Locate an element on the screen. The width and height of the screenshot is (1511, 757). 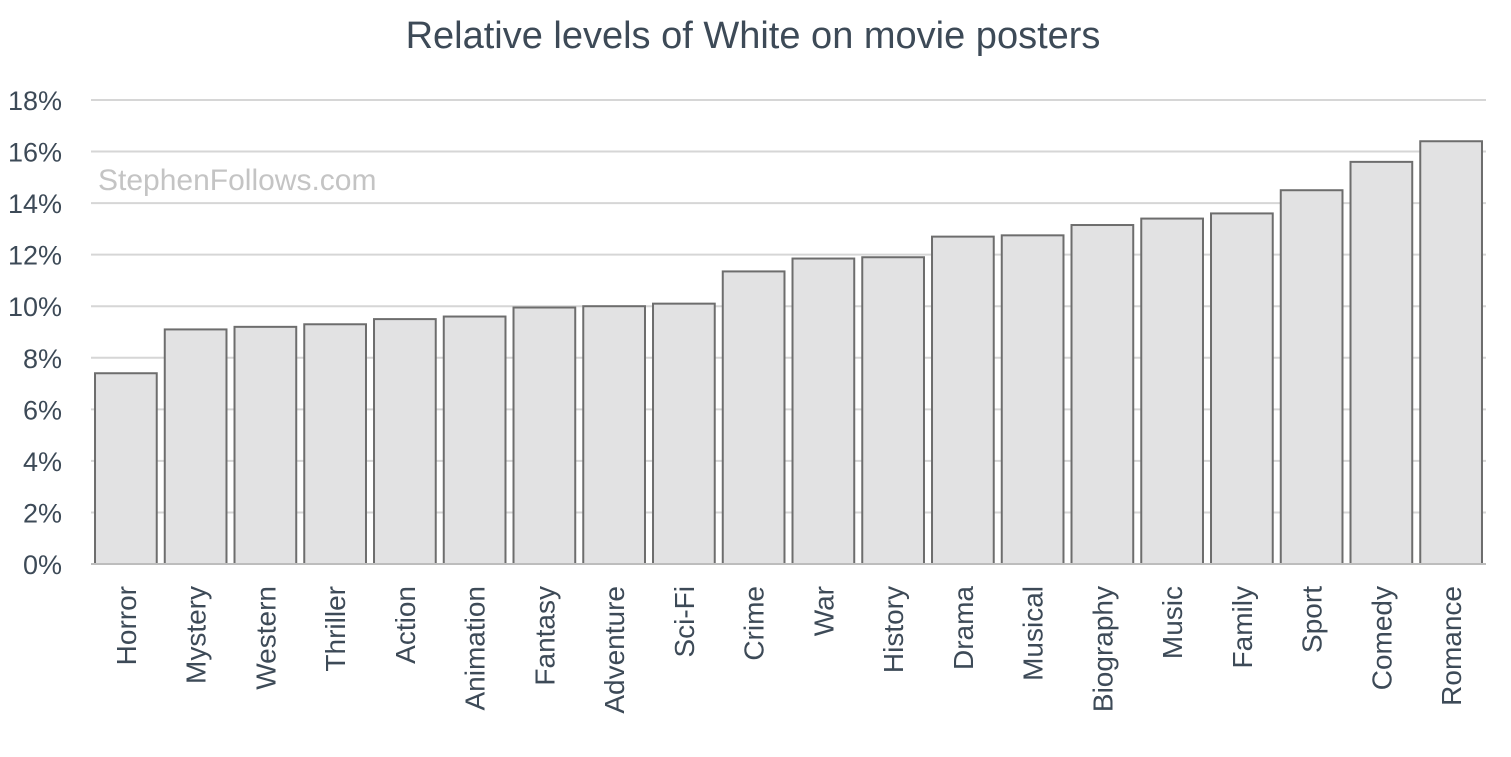
bar-music is located at coordinates (1172, 391).